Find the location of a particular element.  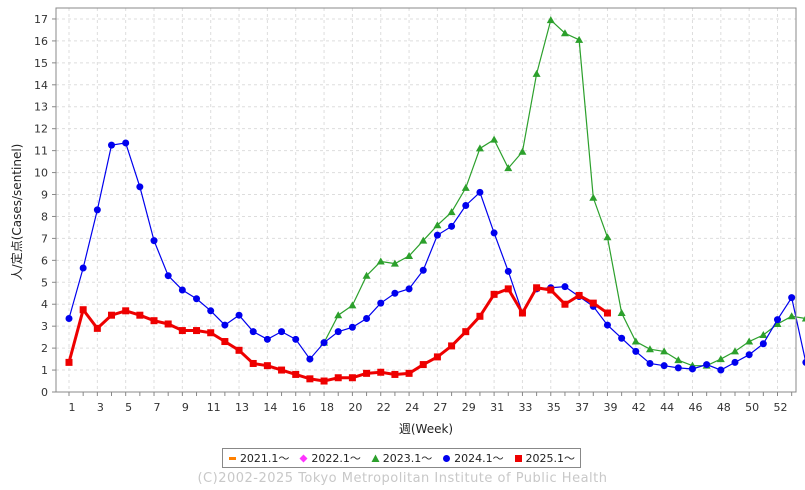

x-tick-label: 16 is located at coordinates (299, 407).